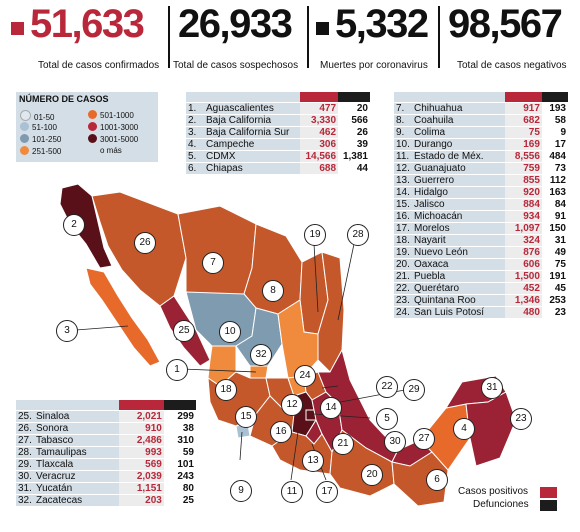 This screenshot has width=580, height=532. I want to click on map-label-9: 9, so click(241, 491).